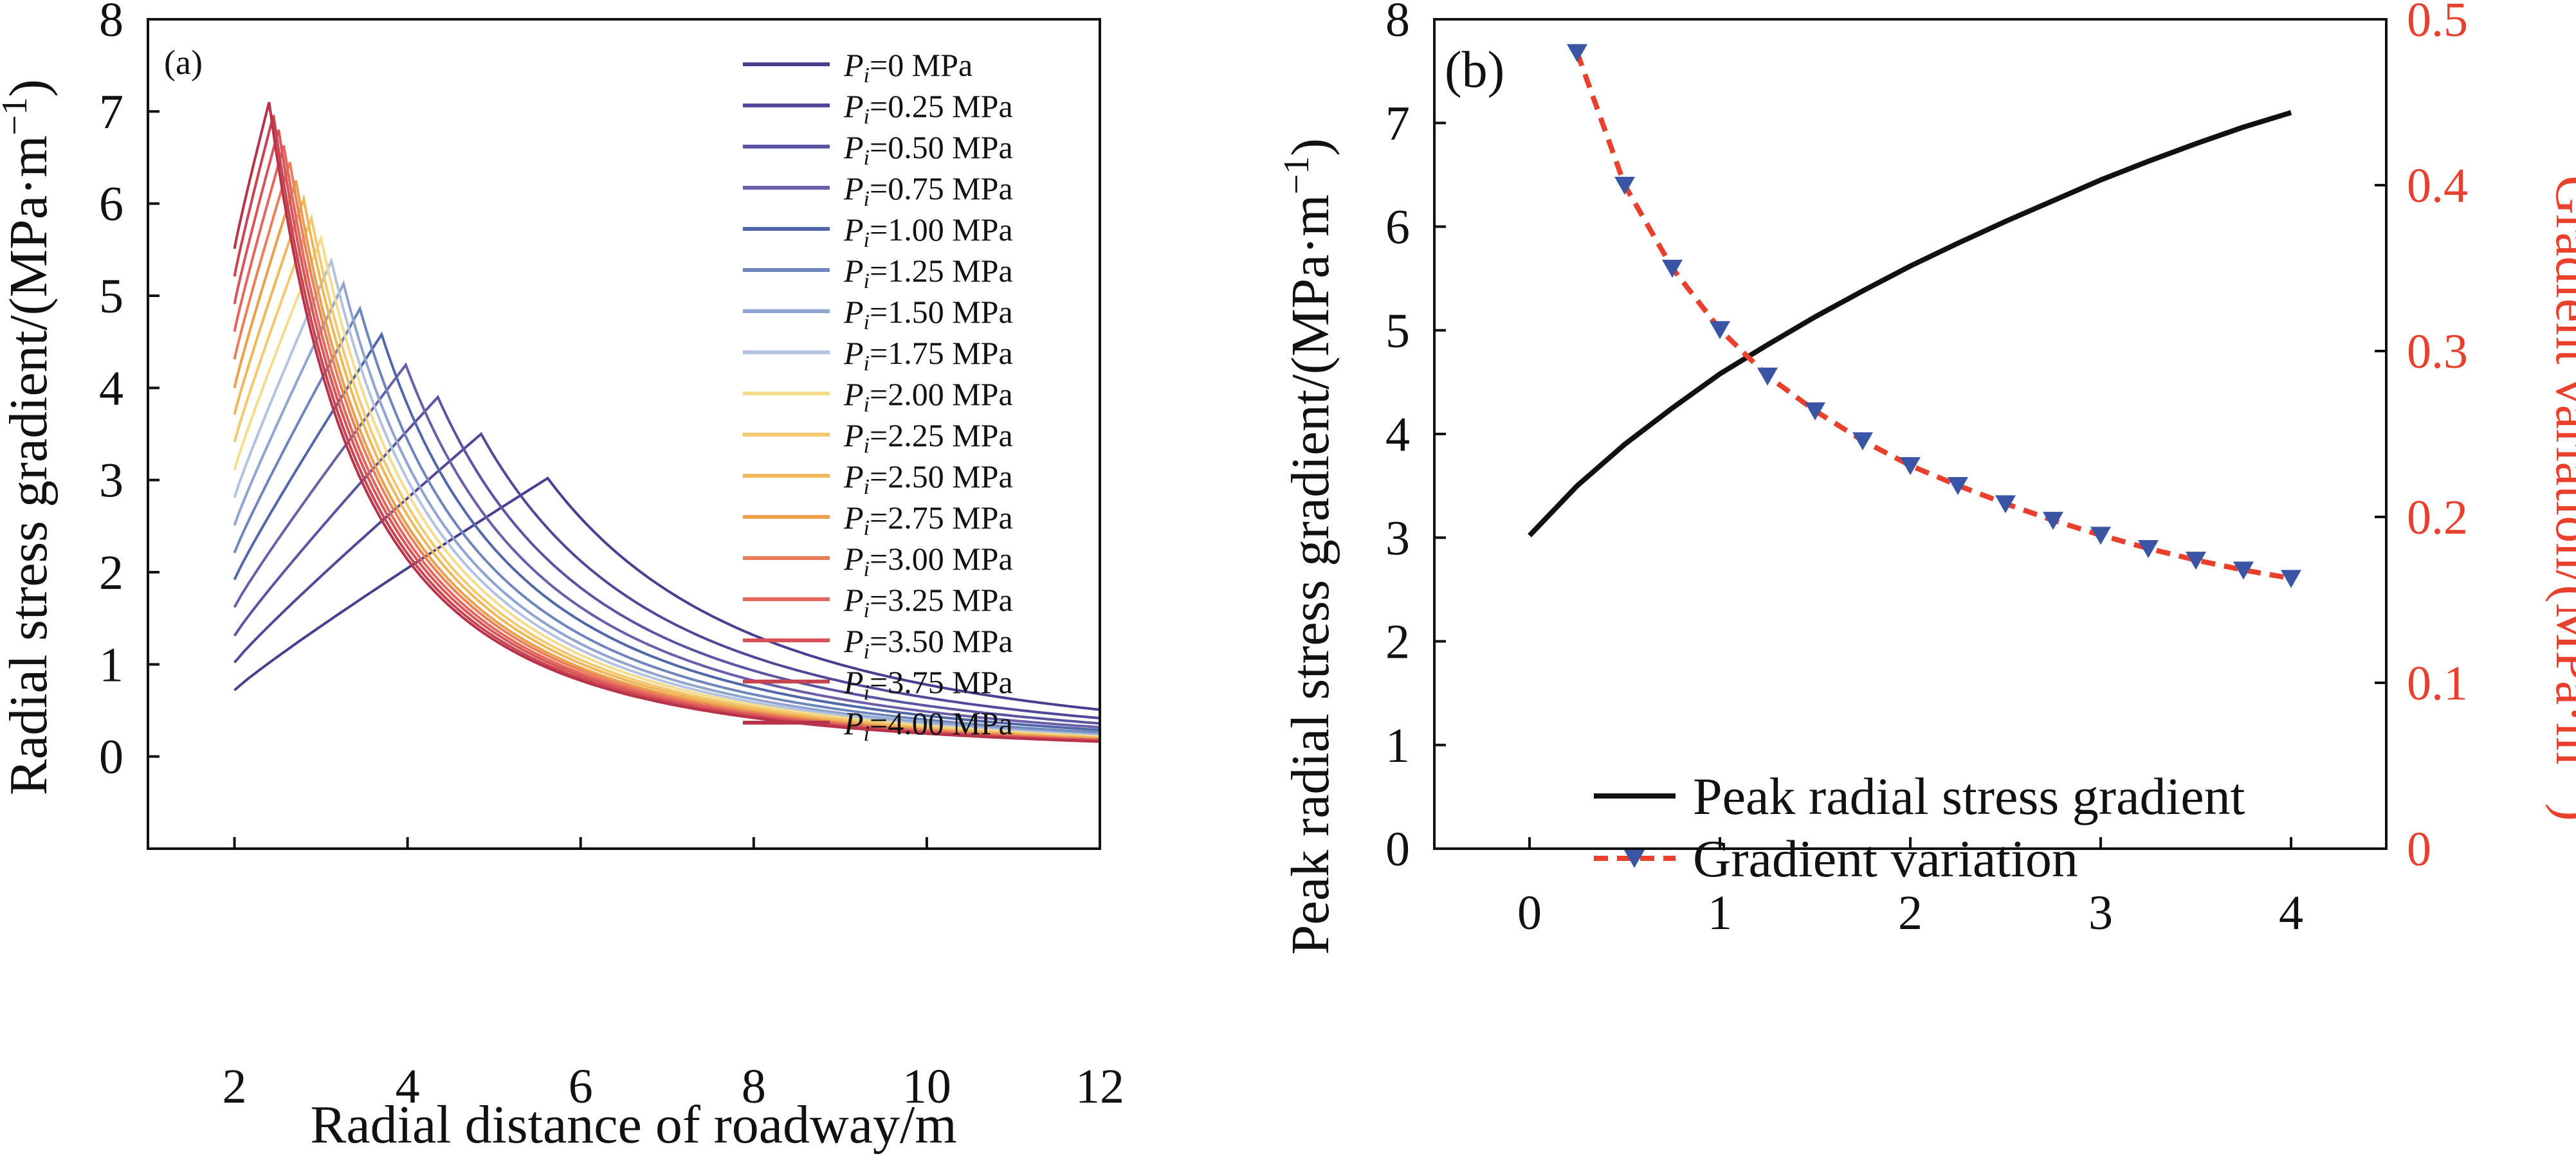 The height and width of the screenshot is (1156, 2576). Describe the element at coordinates (908, 67) in the screenshot. I see `panel-a-legend-label: Pi=0 MPa` at that location.